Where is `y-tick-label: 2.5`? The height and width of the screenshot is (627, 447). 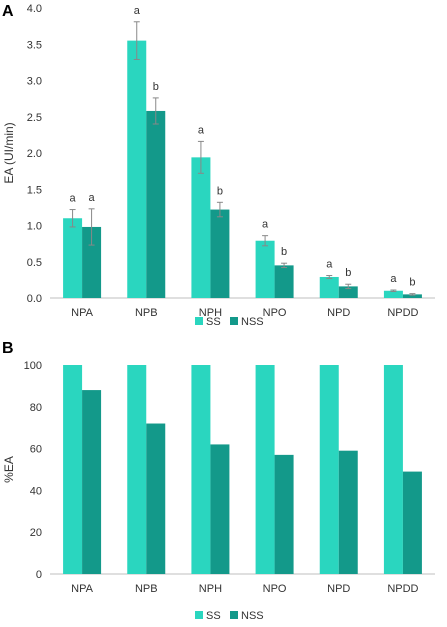
y-tick-label: 2.5 is located at coordinates (34, 118).